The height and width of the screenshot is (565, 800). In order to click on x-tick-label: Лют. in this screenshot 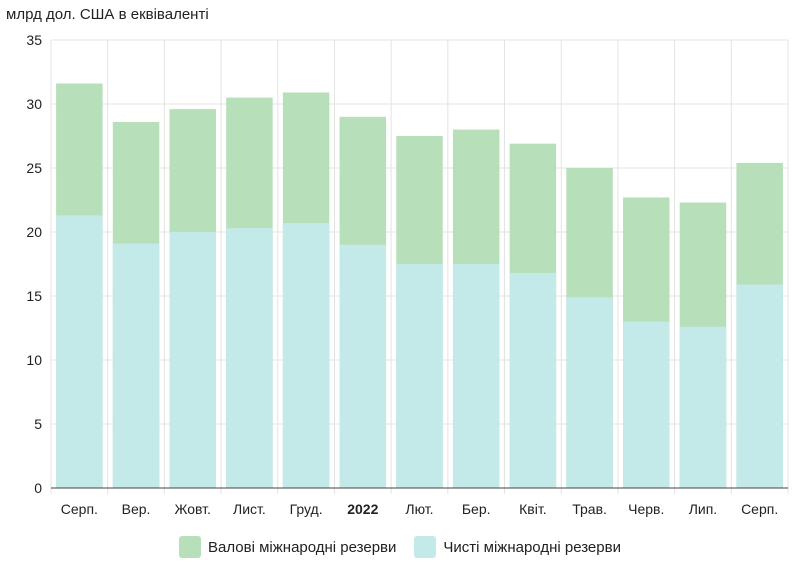, I will do `click(419, 509)`.